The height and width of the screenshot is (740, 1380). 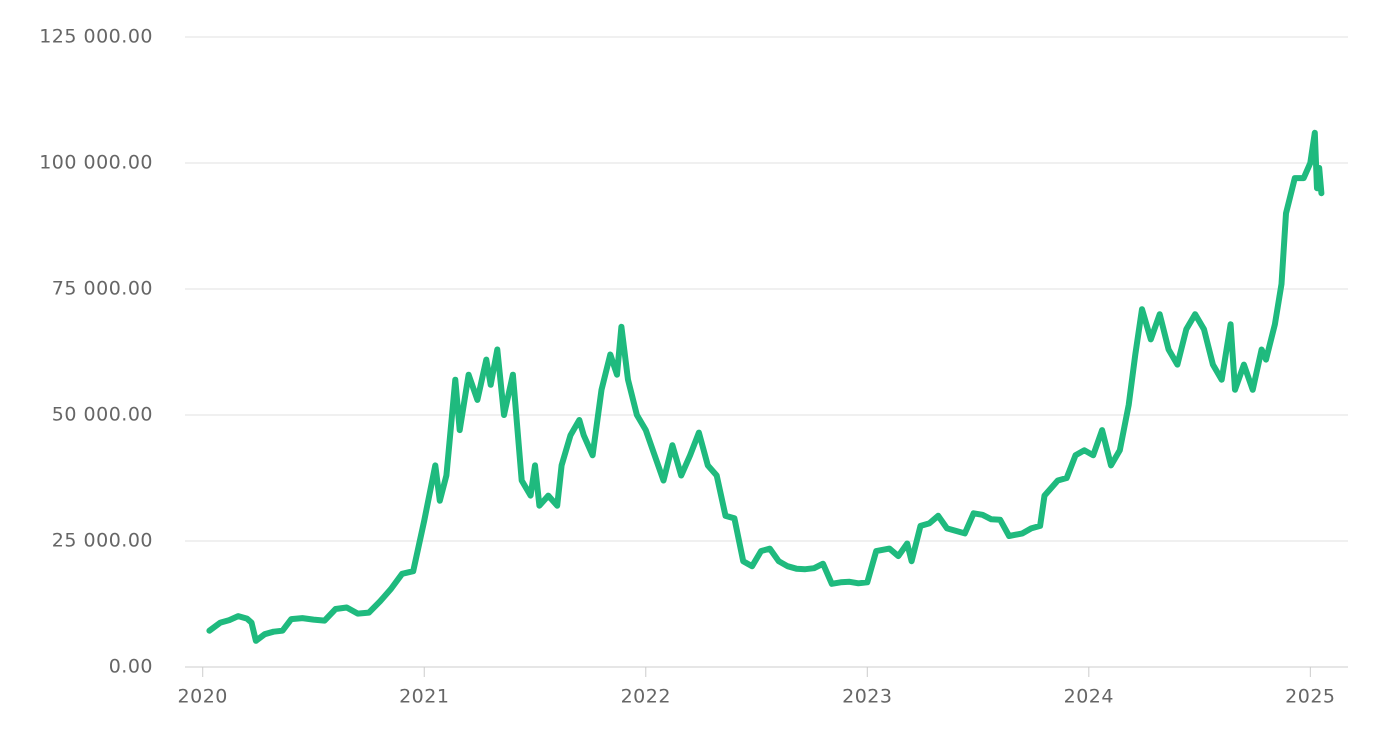 I want to click on x-tick-label: 2023, so click(x=867, y=697).